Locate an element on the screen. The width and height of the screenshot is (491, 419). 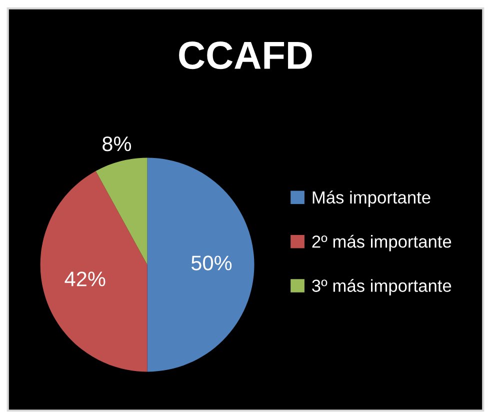
chart-title: CCAFD is located at coordinates (245, 56).